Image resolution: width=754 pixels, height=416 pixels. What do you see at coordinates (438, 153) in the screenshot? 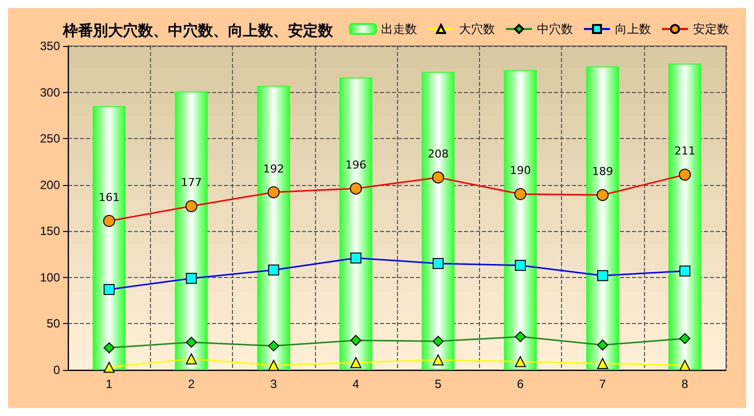
I see `data-label: 208` at bounding box center [438, 153].